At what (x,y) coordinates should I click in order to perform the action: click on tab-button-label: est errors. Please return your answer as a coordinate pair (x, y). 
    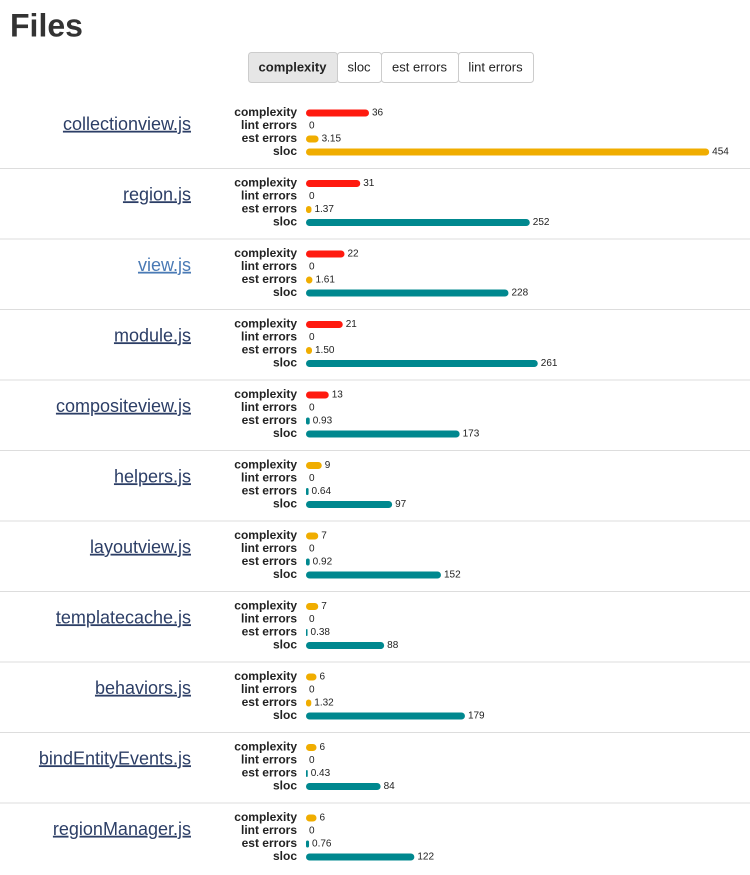
    Looking at the image, I should click on (419, 66).